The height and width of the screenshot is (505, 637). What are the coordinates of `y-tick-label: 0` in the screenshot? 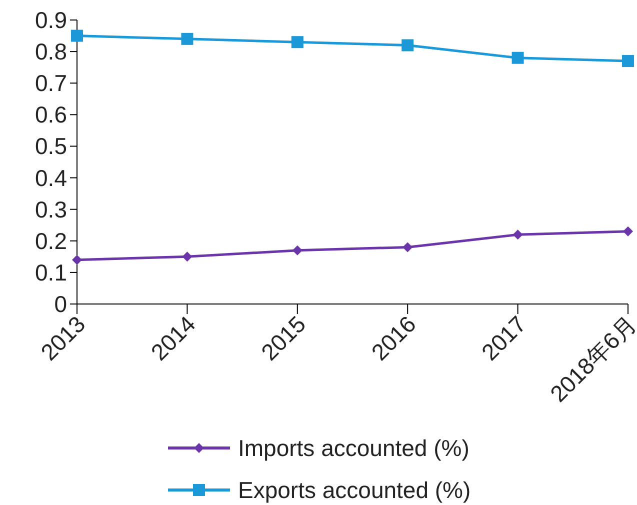 It's located at (60, 304).